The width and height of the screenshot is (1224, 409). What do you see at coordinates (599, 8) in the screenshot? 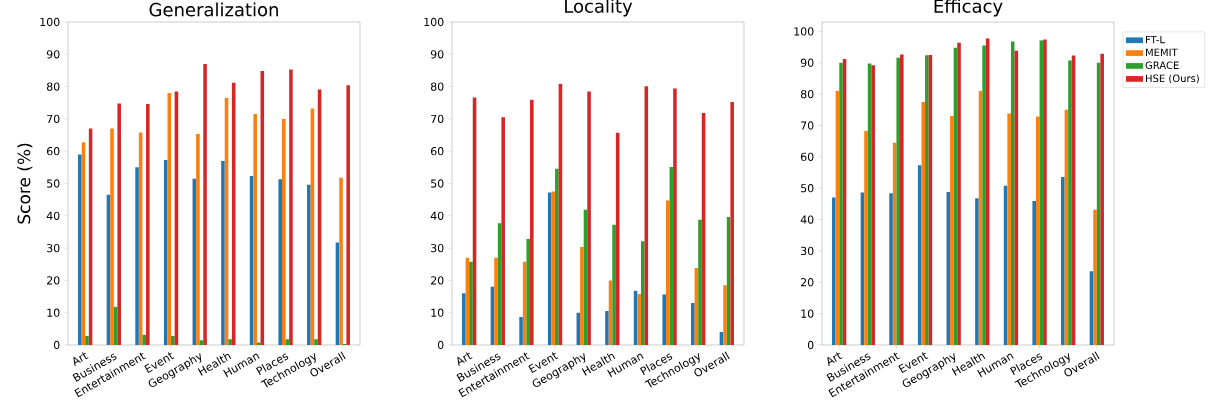
I see `chart-title: Locality` at bounding box center [599, 8].